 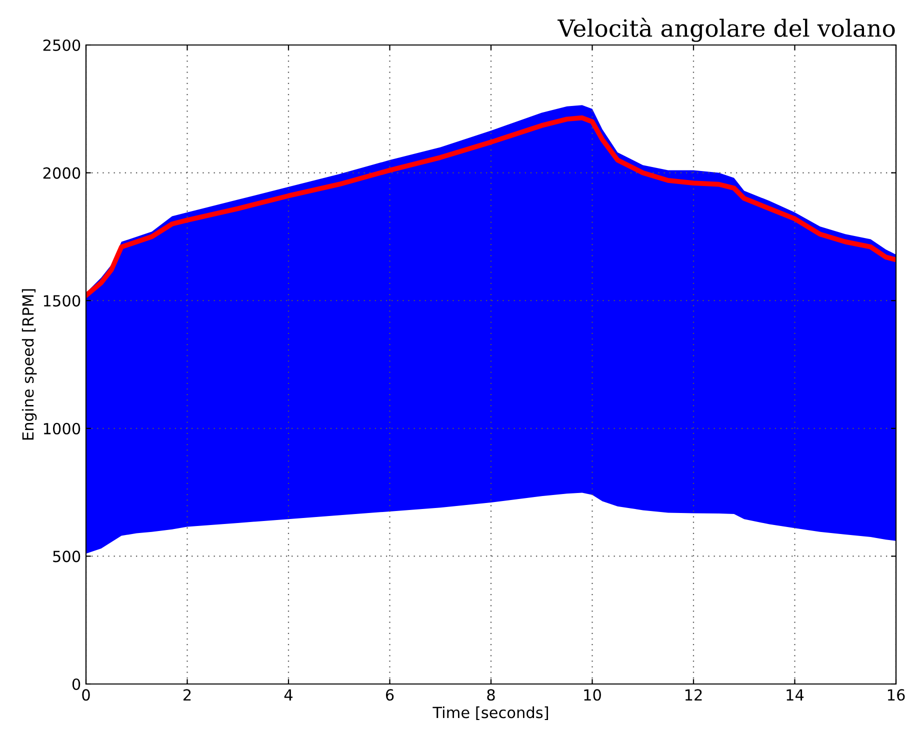 I want to click on x-tick-label: 2, so click(x=187, y=694).